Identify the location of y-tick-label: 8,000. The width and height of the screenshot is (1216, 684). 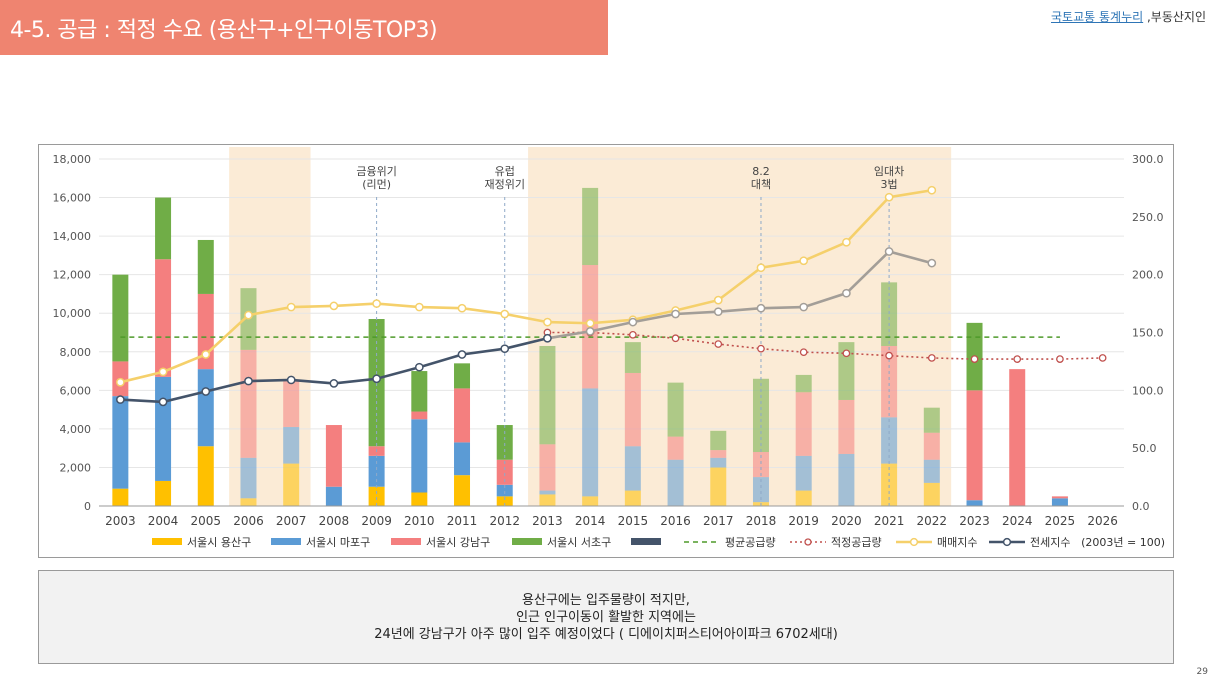
(76, 352).